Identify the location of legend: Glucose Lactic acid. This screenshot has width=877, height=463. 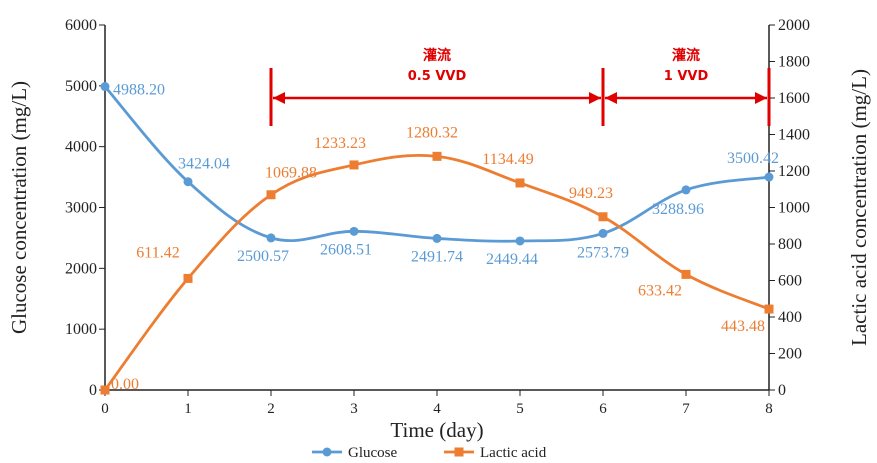
(429, 453).